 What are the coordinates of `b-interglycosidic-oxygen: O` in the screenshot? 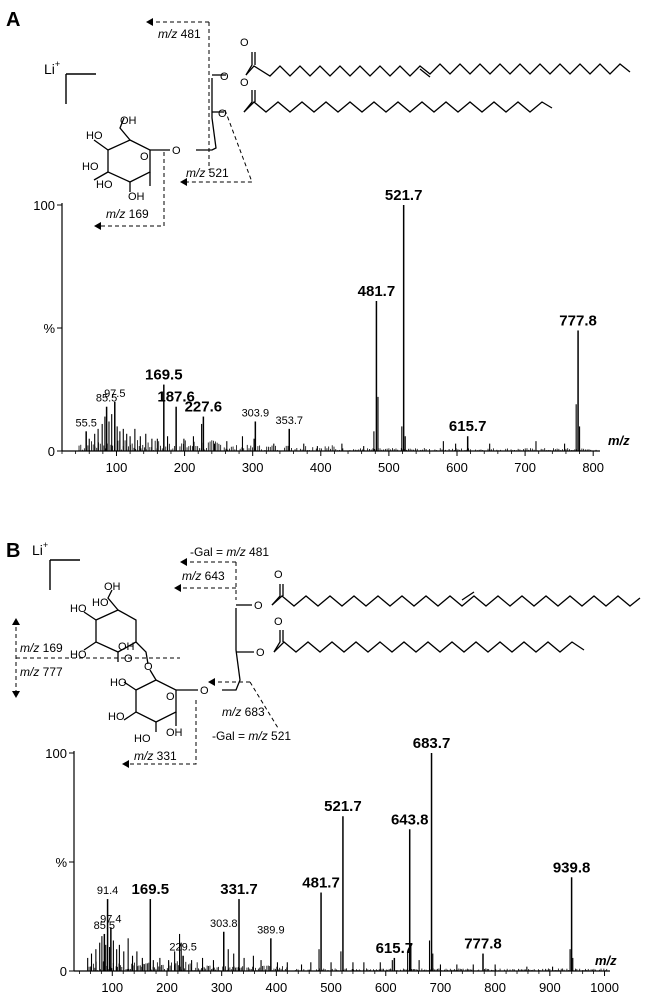 It's located at (148, 667).